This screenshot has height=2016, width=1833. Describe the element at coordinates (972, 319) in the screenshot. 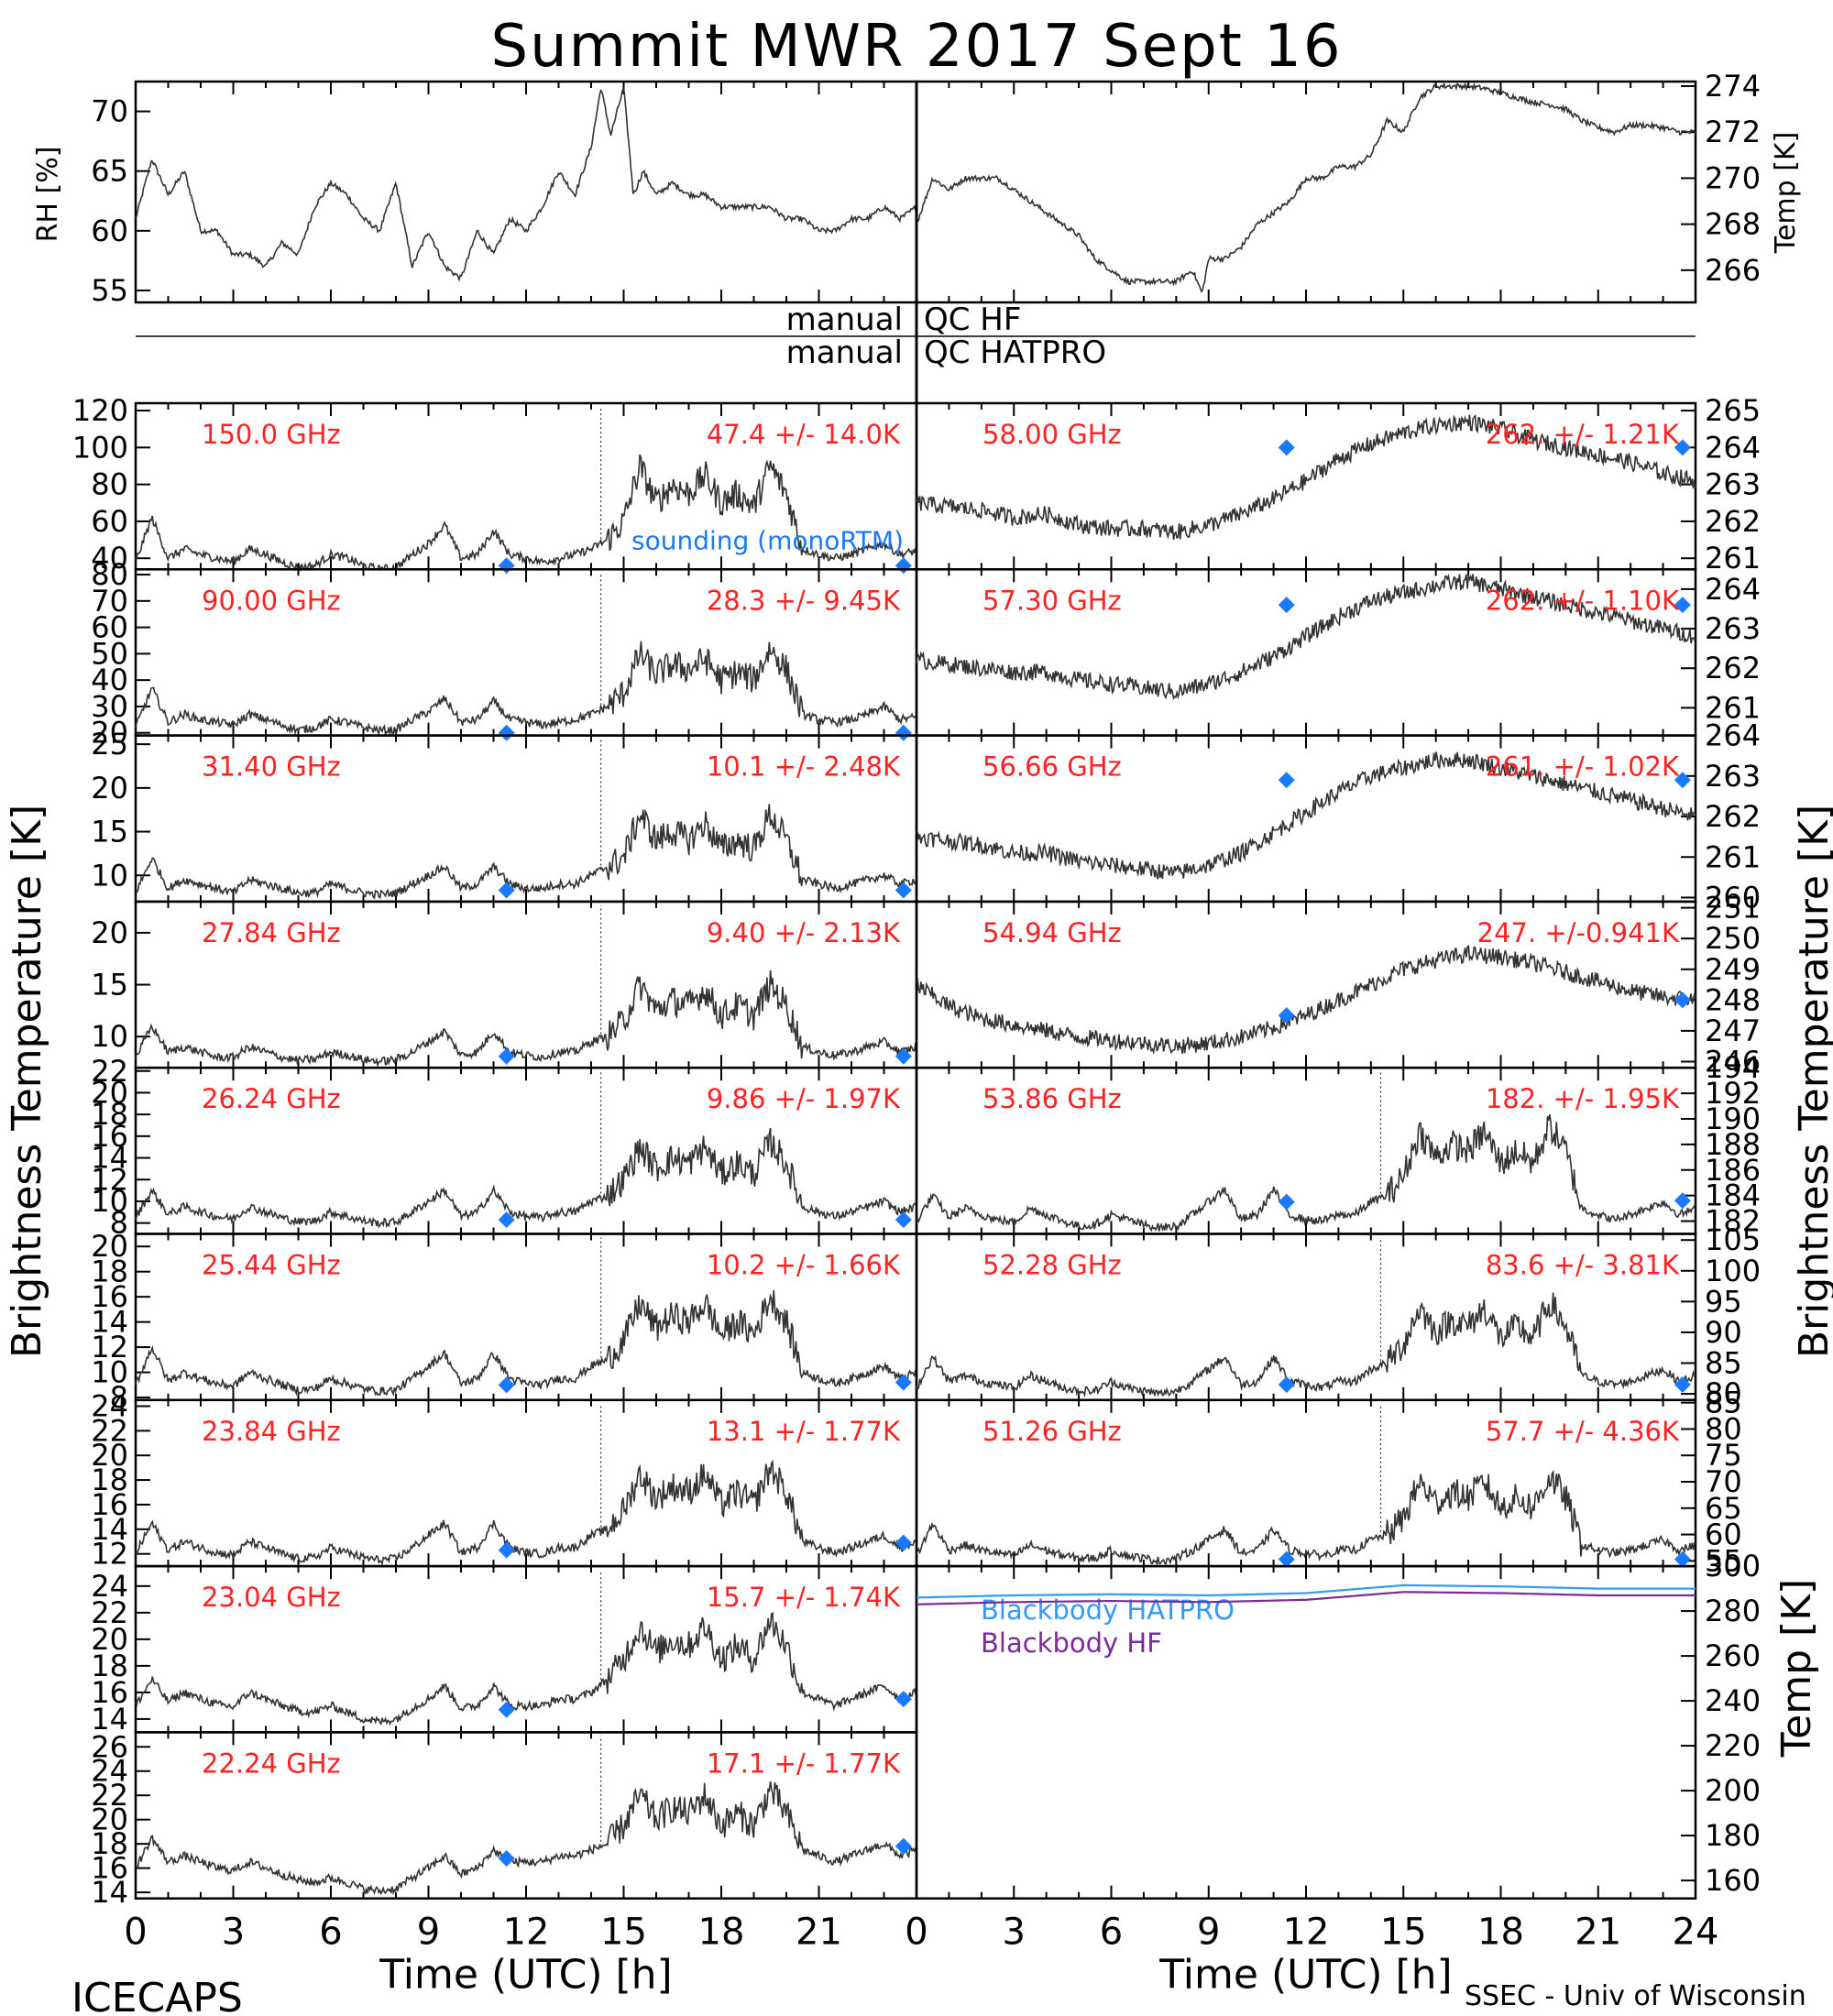

I see `qc-hf-label: QC HF` at that location.